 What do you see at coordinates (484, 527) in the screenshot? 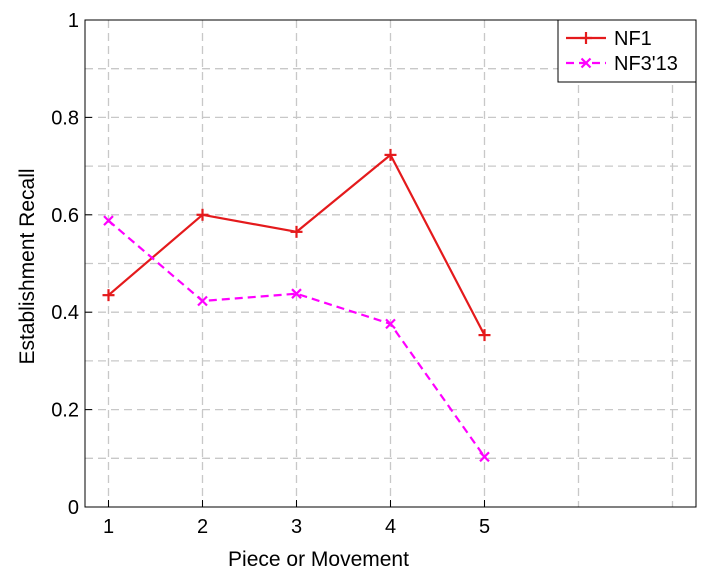
I see `x-tick-label: 5` at bounding box center [484, 527].